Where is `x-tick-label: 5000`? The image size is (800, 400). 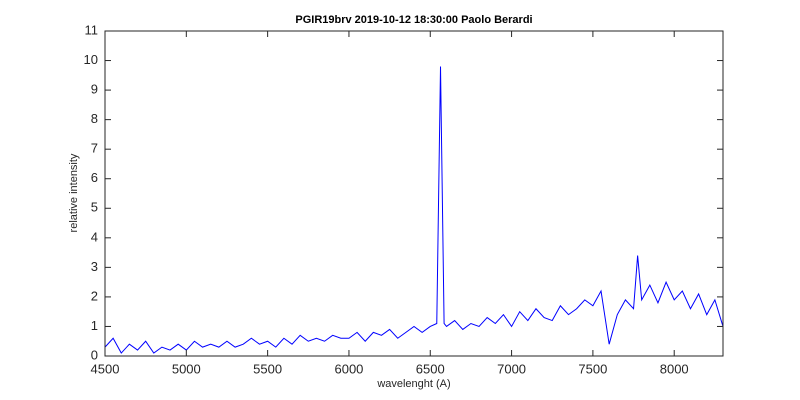 x-tick-label: 5000 is located at coordinates (186, 368).